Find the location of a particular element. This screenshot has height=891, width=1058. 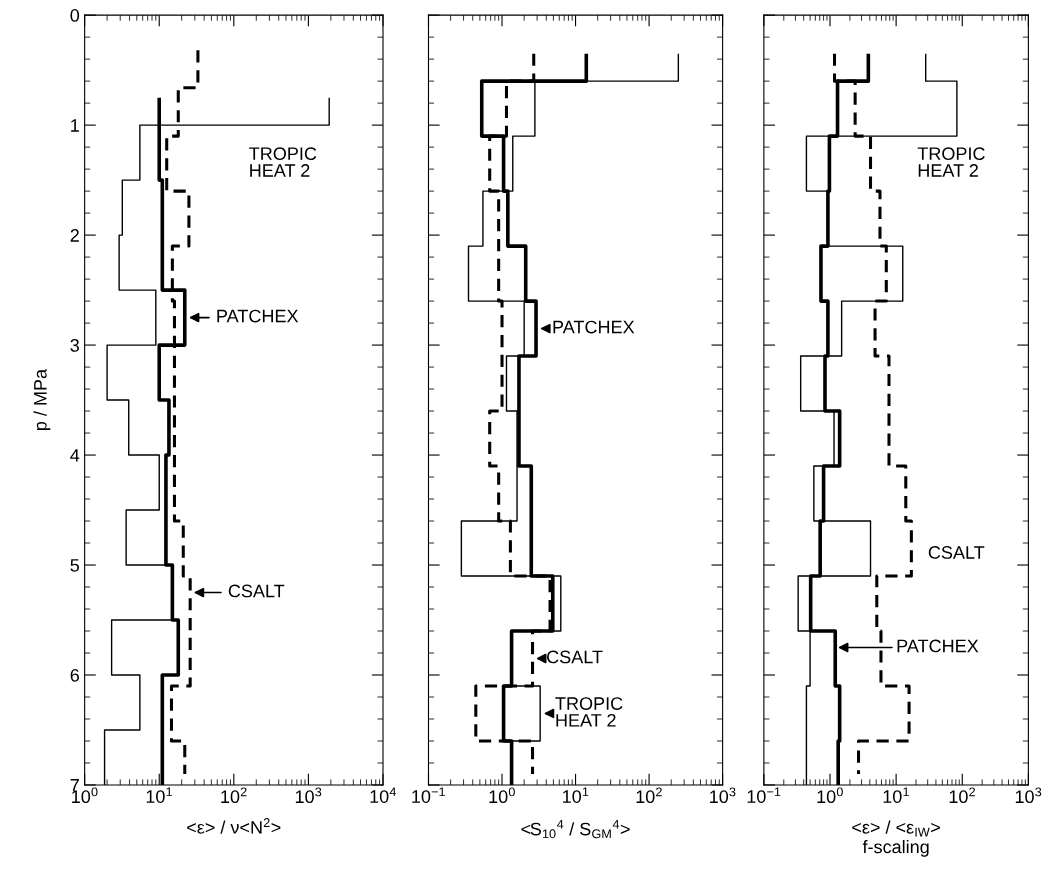

x-axis-title: <S$_{10}$$^{4}$ / S$_{GM}$$^{4}$> is located at coordinates (575, 829).